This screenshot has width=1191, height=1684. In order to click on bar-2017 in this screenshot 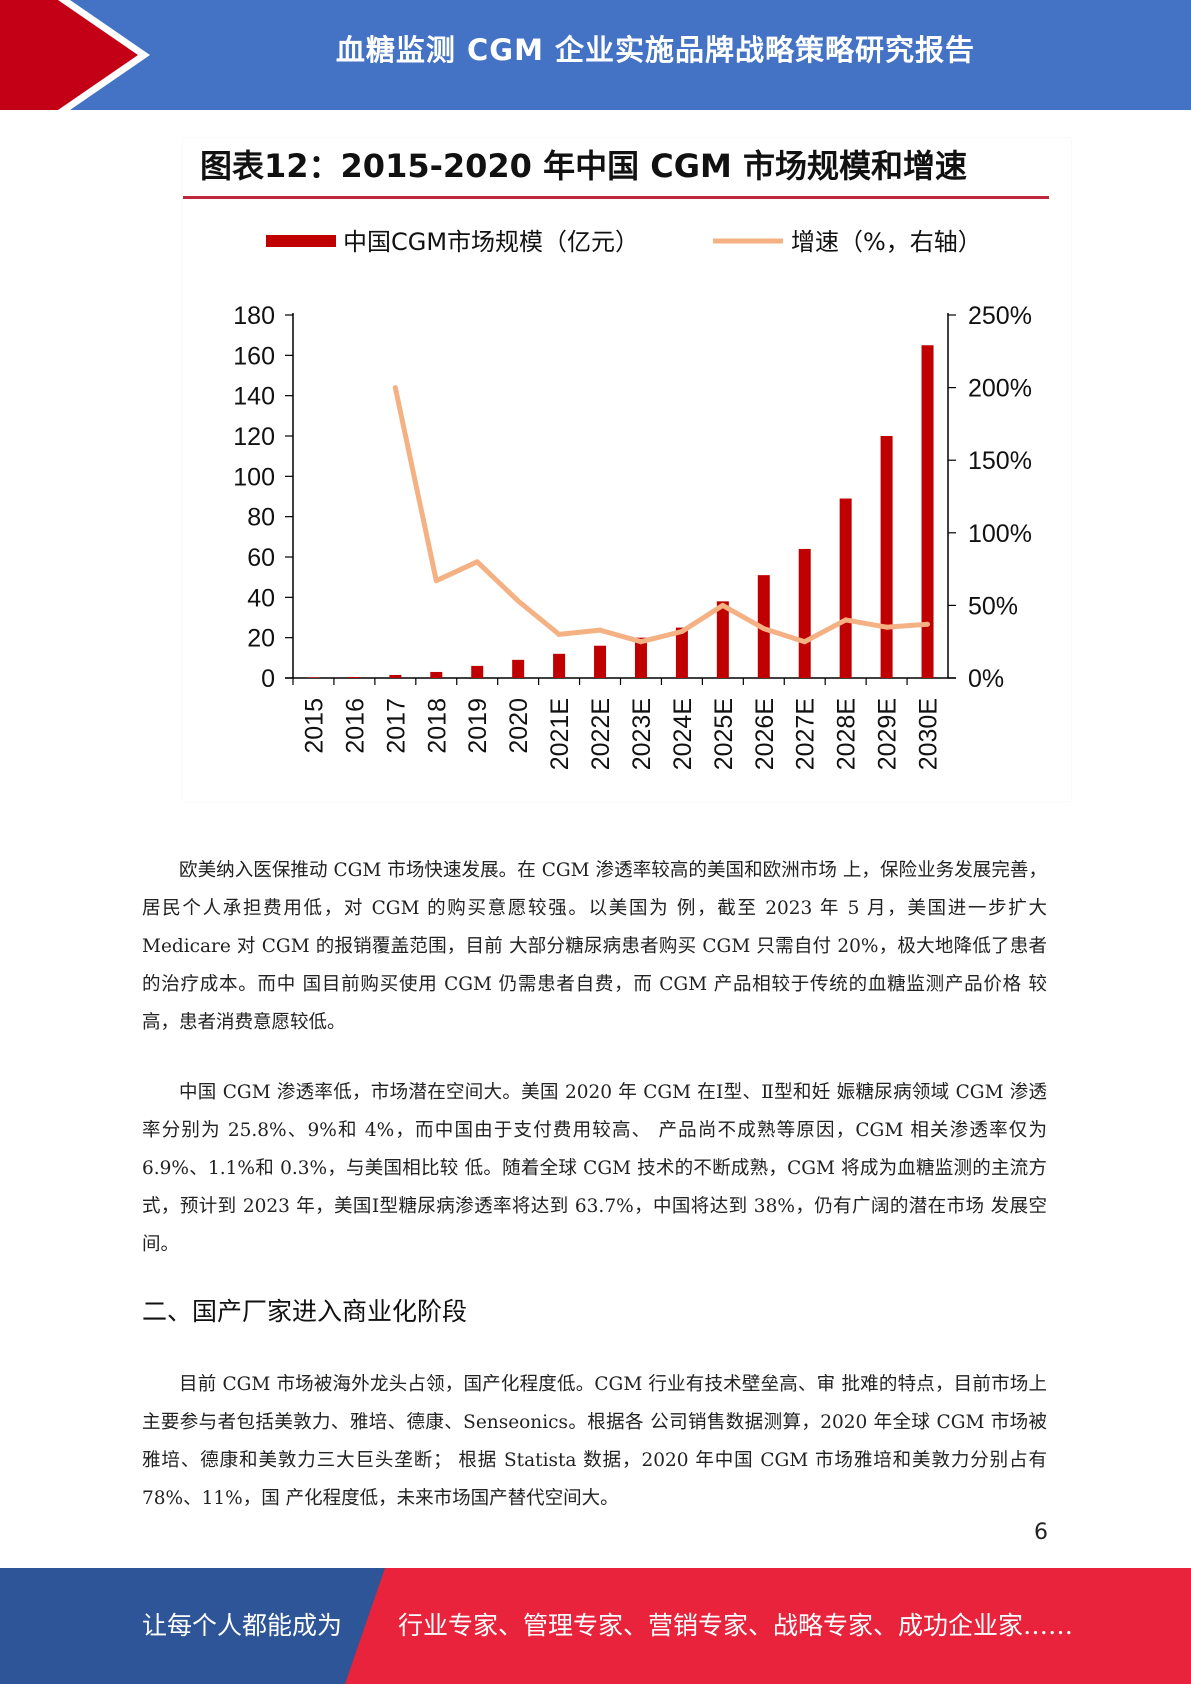, I will do `click(395, 676)`.